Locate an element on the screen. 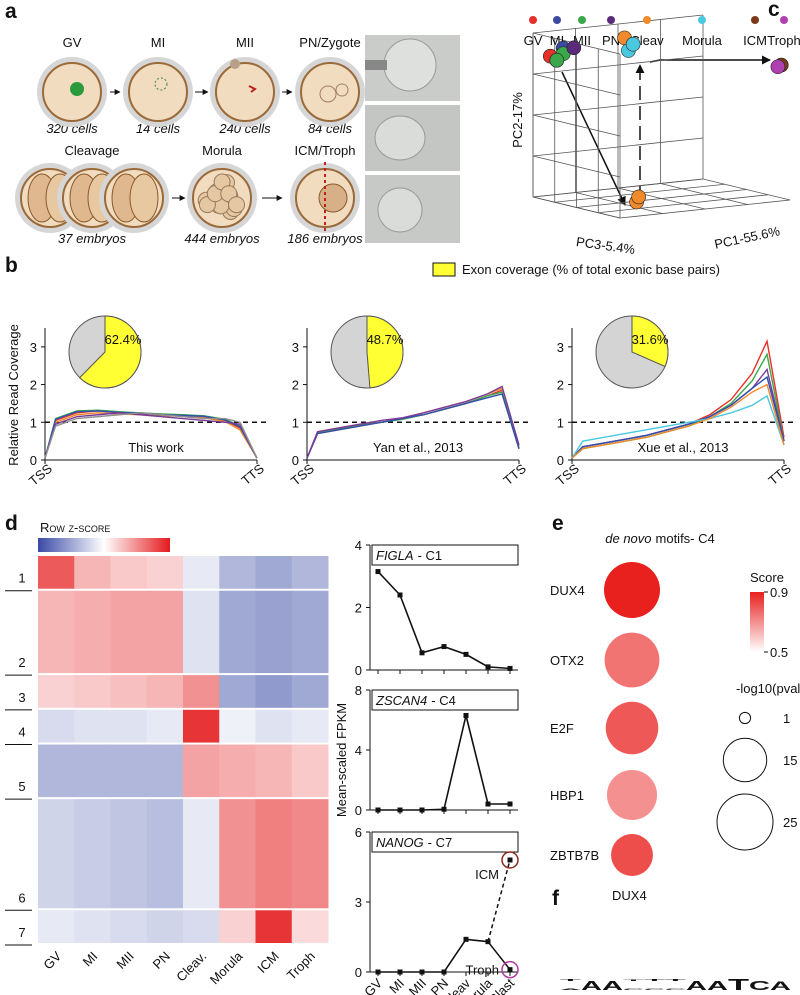 This screenshot has width=800, height=995. stage-count: 240 cells is located at coordinates (244, 128).